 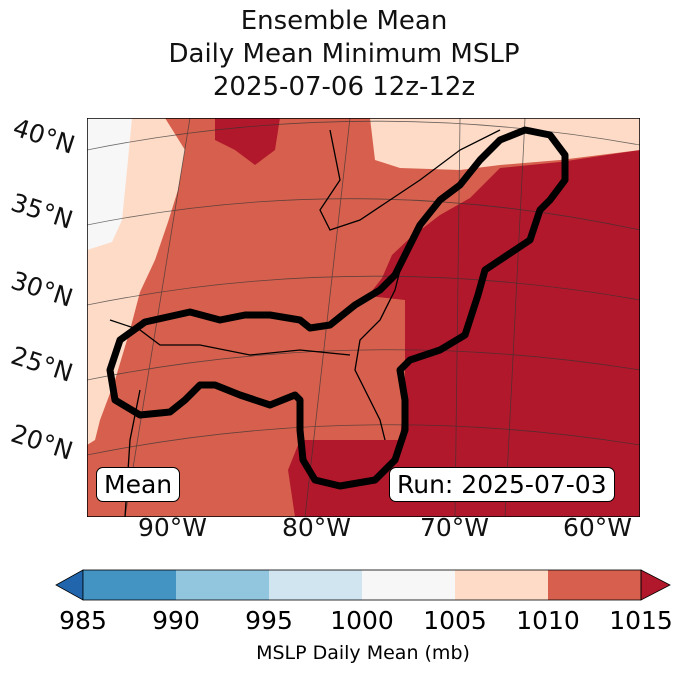 I want to click on lat-label-40: 40°N, so click(x=44, y=136).